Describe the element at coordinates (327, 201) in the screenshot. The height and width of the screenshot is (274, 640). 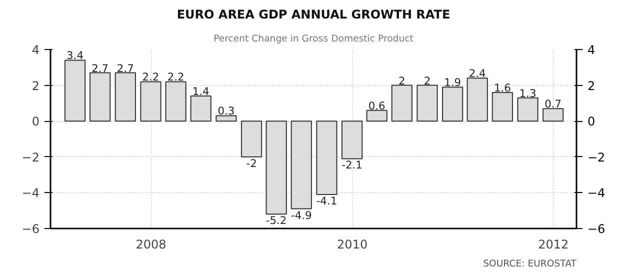
I see `data-label: -4.1` at that location.